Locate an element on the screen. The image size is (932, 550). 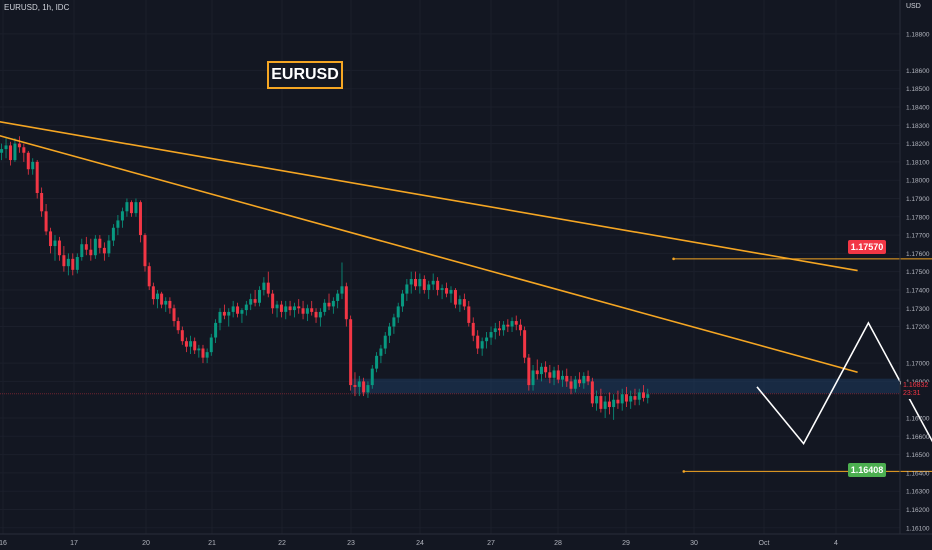
chart-annotation-title: EURUSD is located at coordinates (305, 75).